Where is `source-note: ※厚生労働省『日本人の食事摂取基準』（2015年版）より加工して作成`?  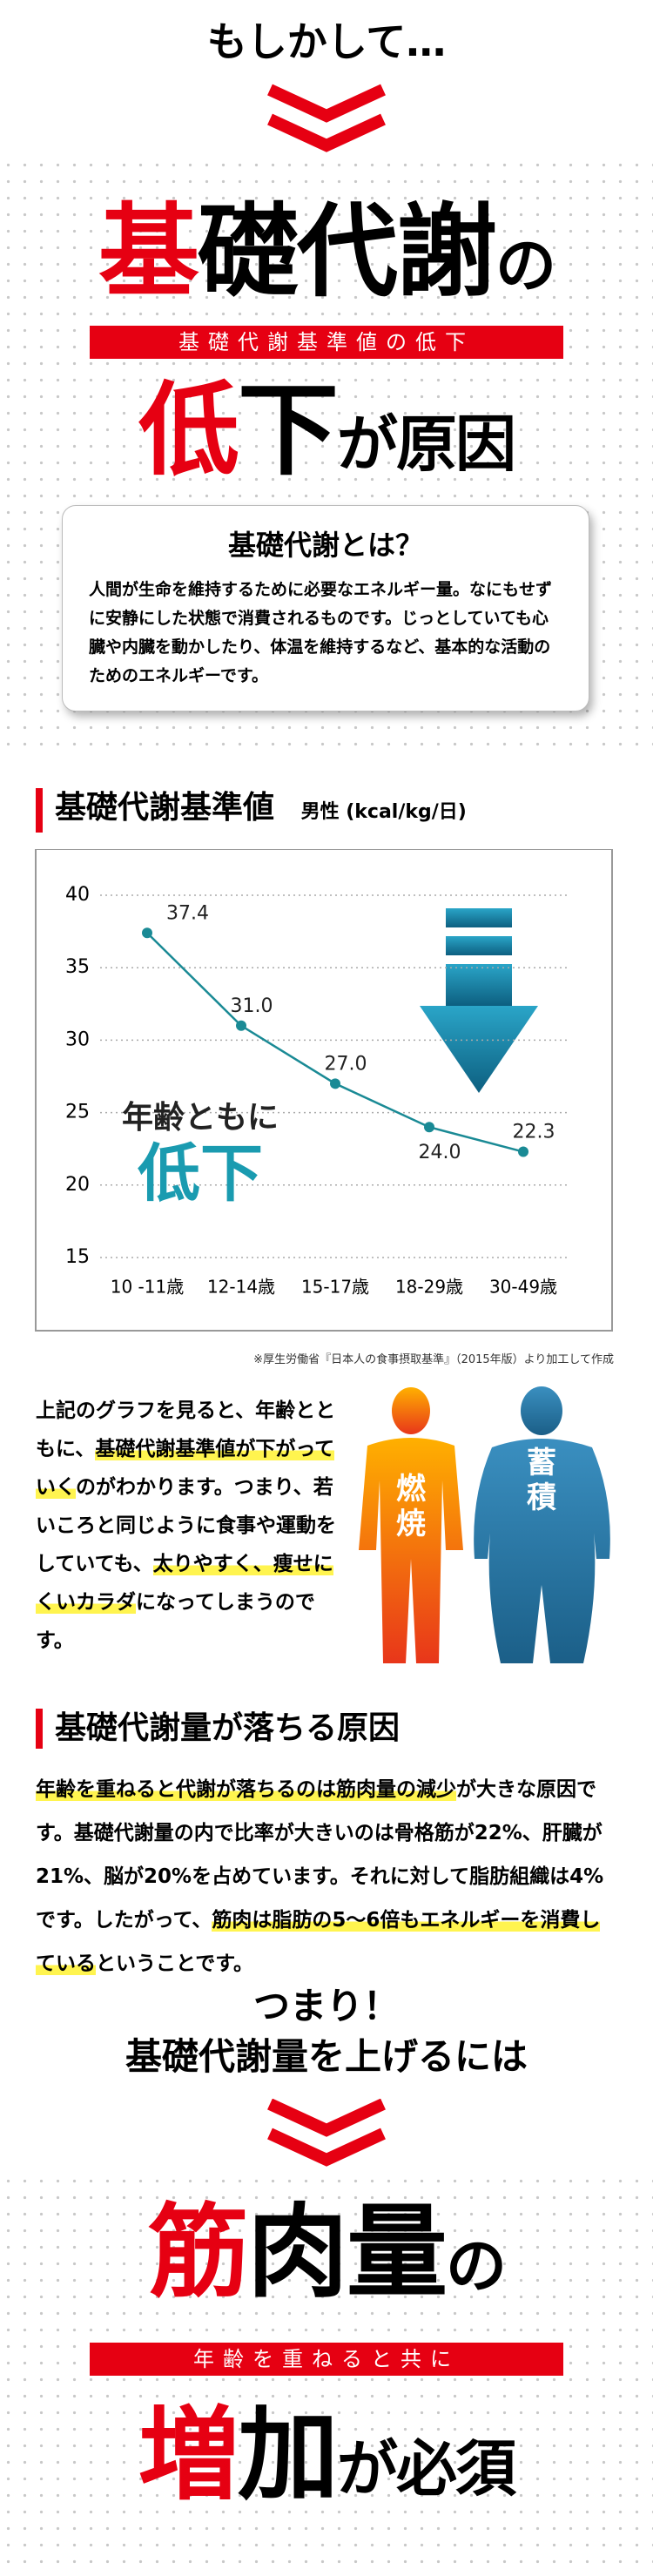 source-note: ※厚生労働省『日本人の食事摂取基準』（2015年版）より加工して作成 is located at coordinates (433, 1359).